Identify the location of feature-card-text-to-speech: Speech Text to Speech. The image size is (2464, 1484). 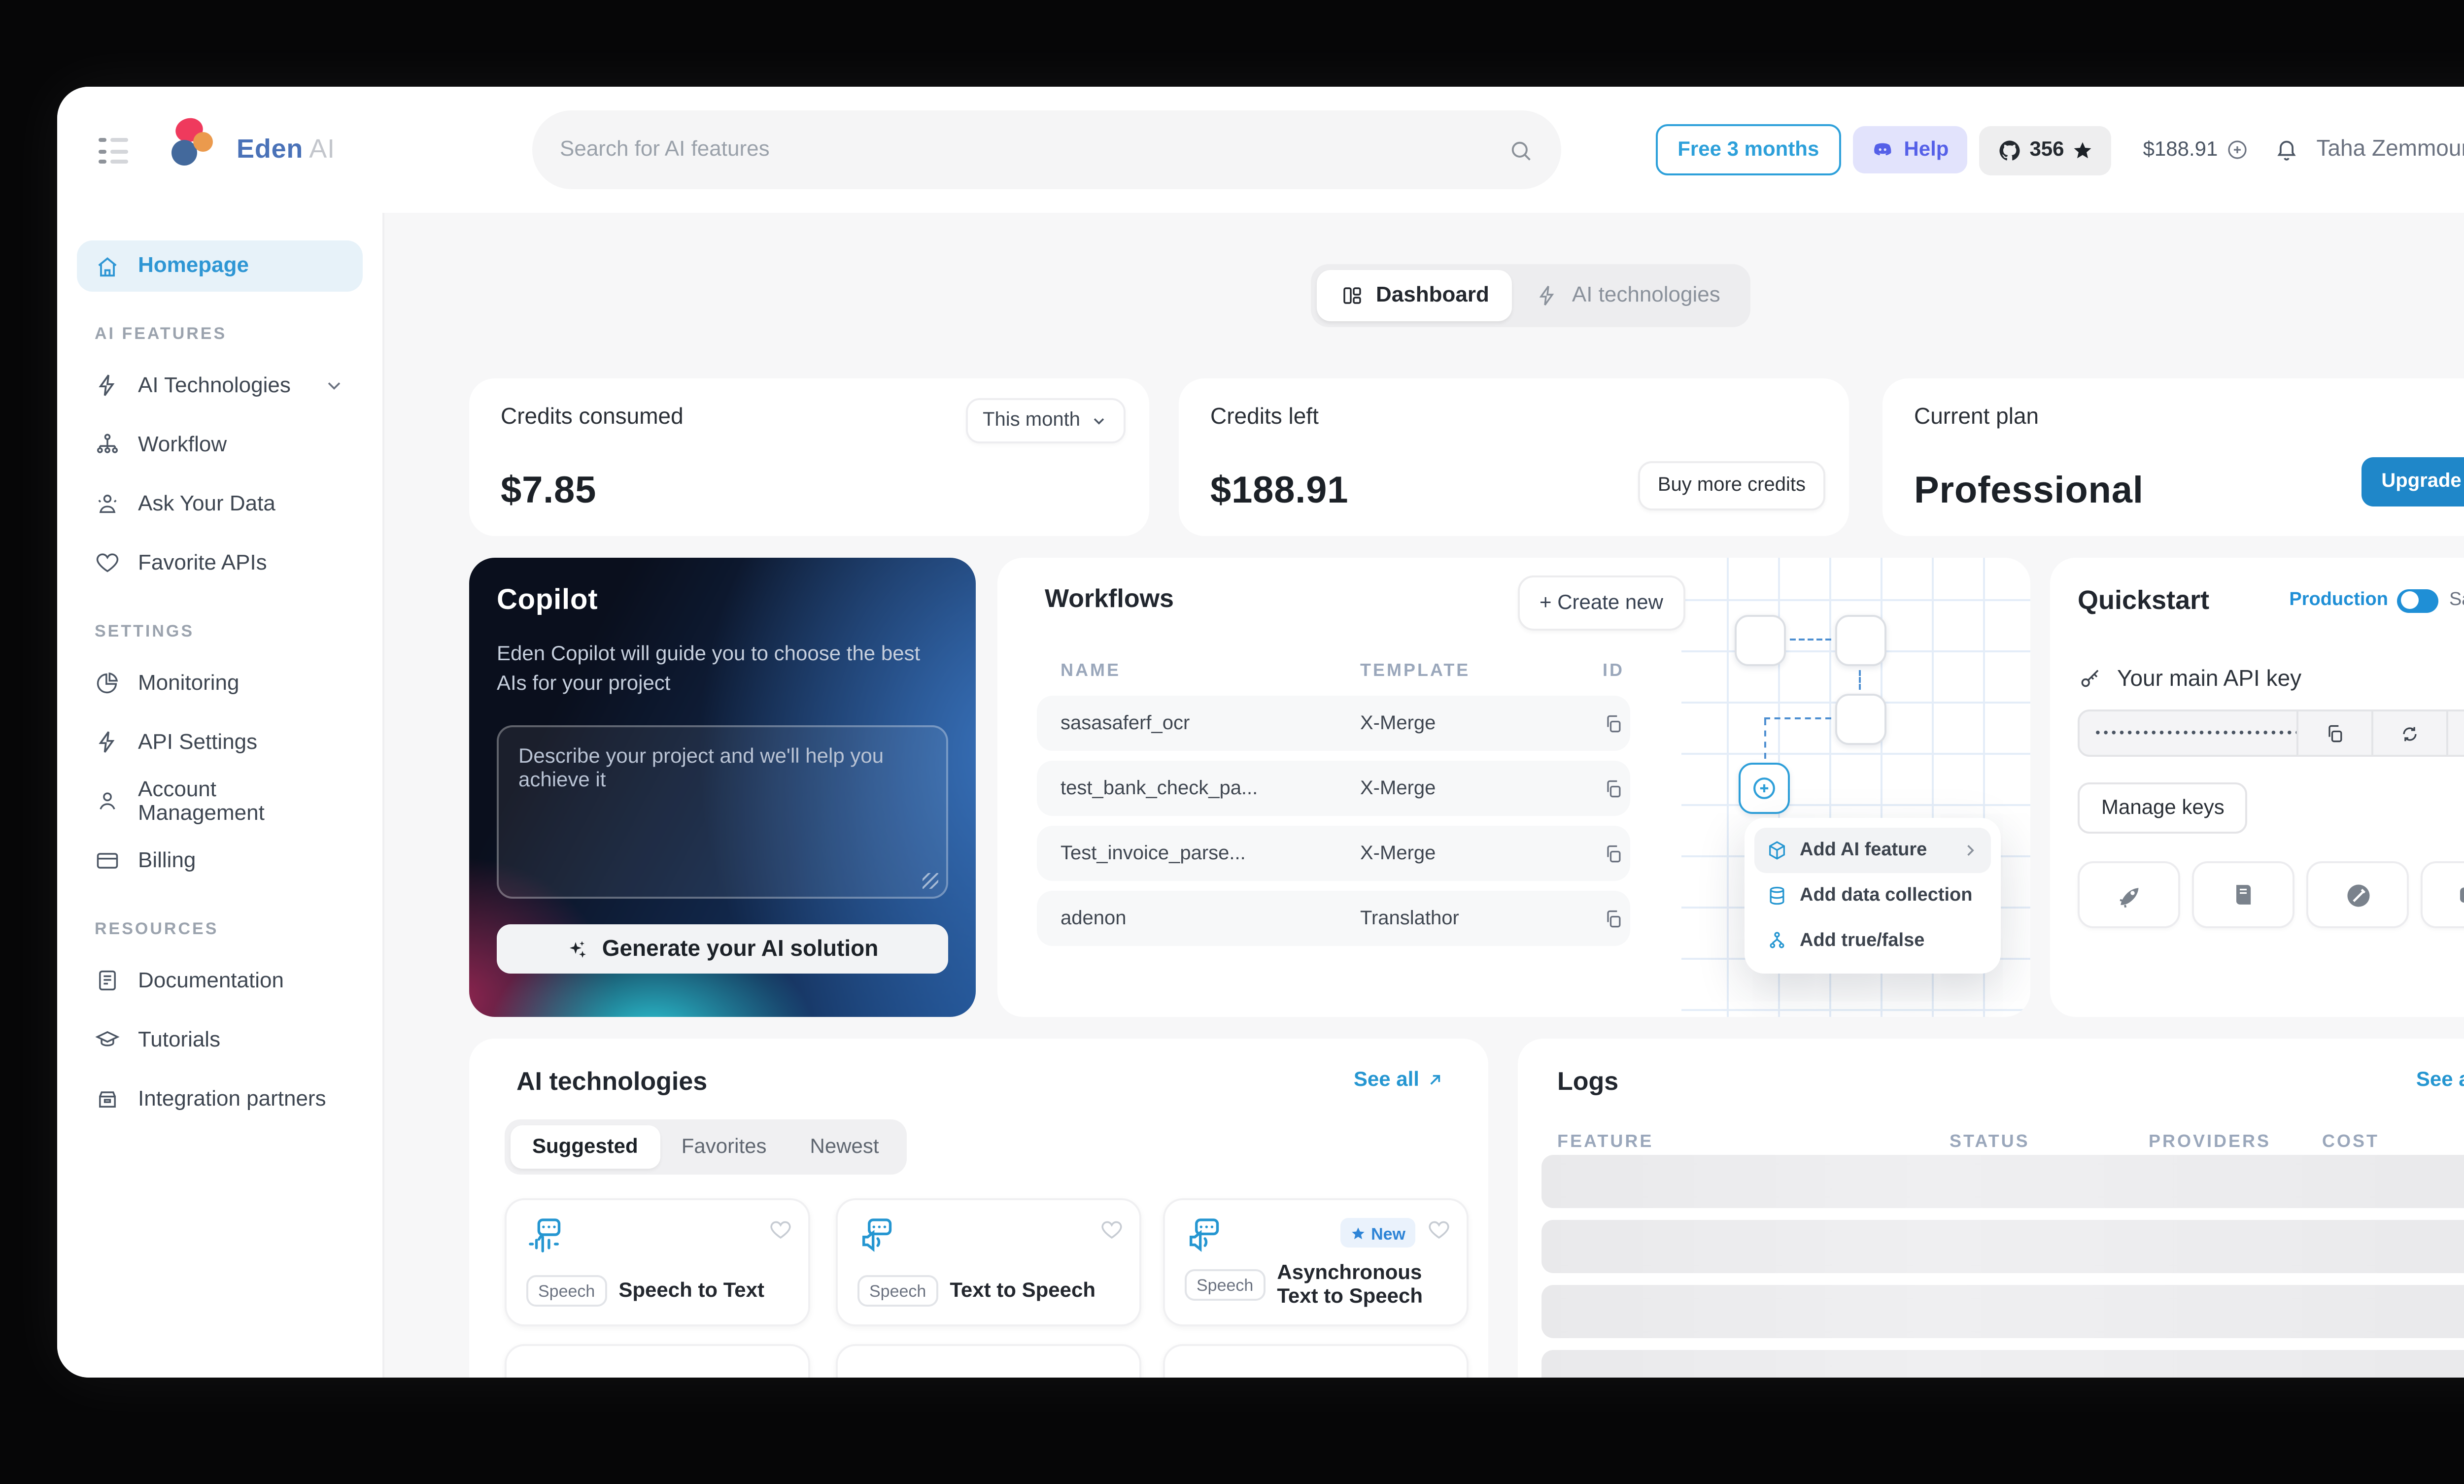
(988, 1262).